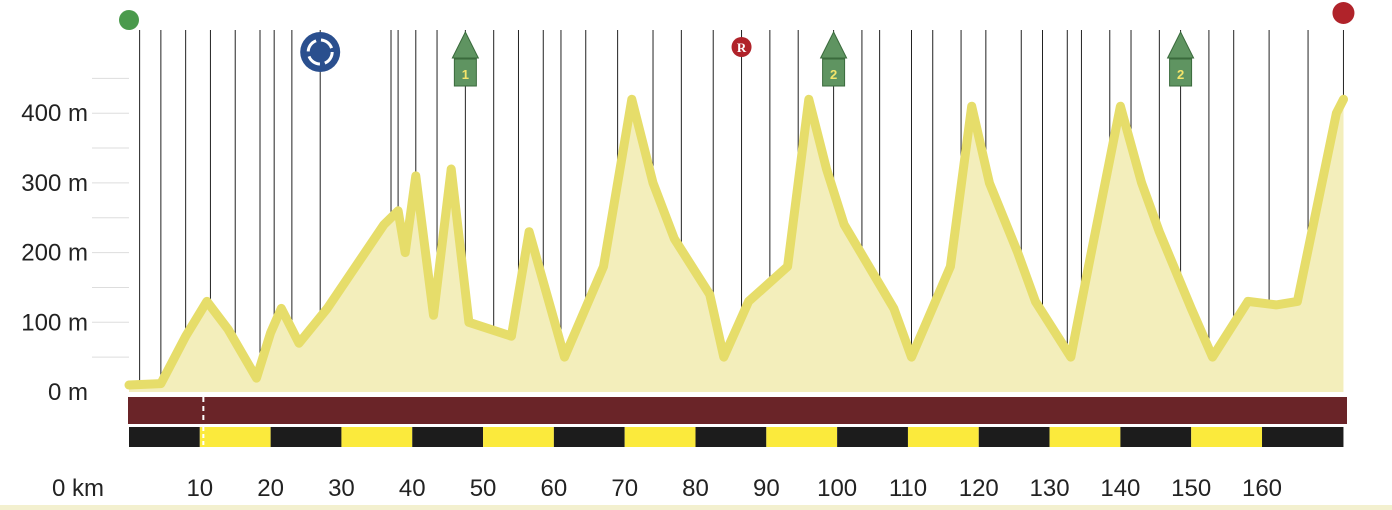 The image size is (1392, 510). Describe the element at coordinates (908, 488) in the screenshot. I see `x-tick-label: 110` at that location.